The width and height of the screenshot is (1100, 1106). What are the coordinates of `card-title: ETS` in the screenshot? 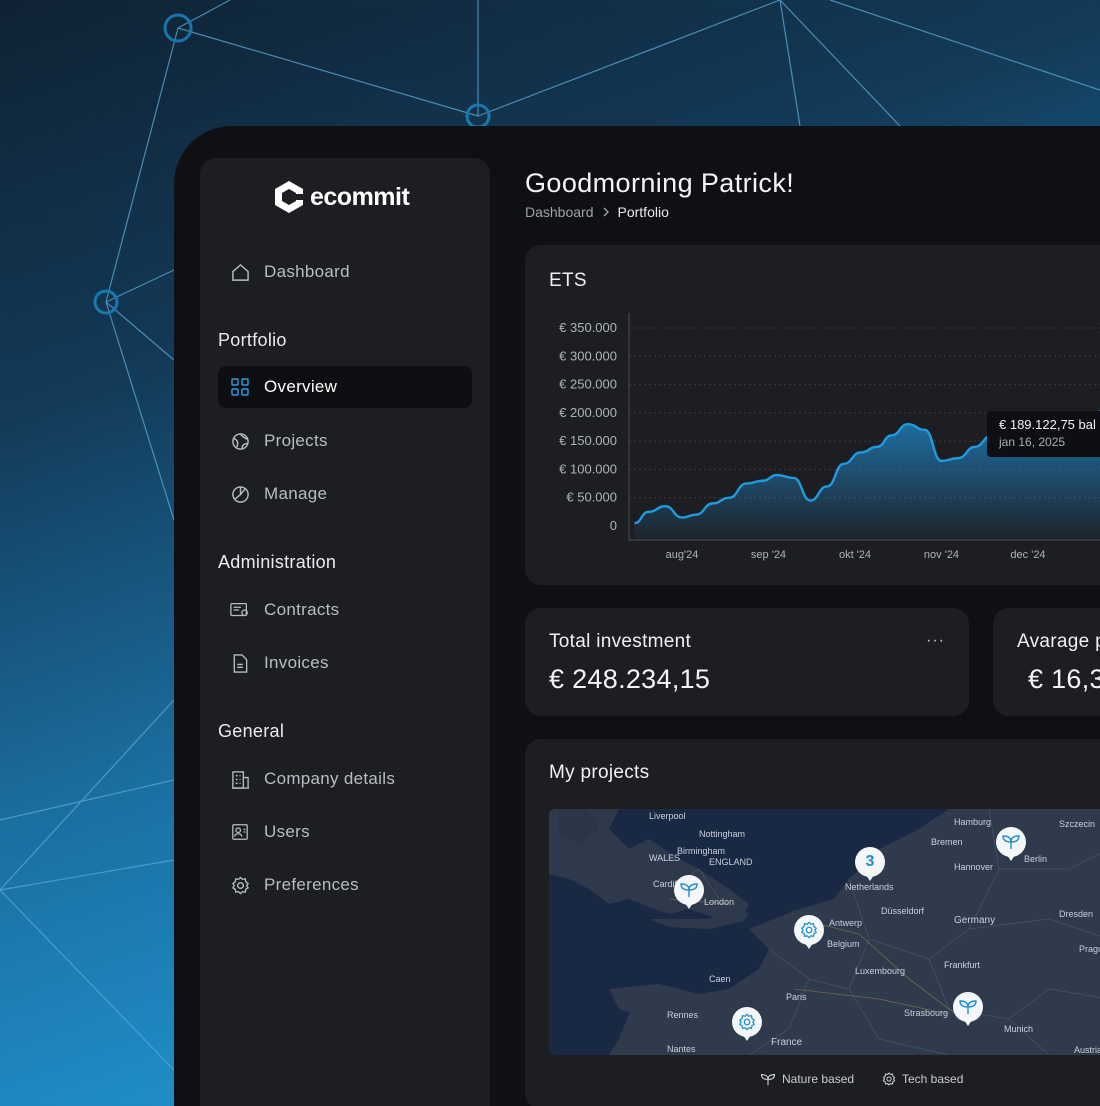 It's located at (568, 280).